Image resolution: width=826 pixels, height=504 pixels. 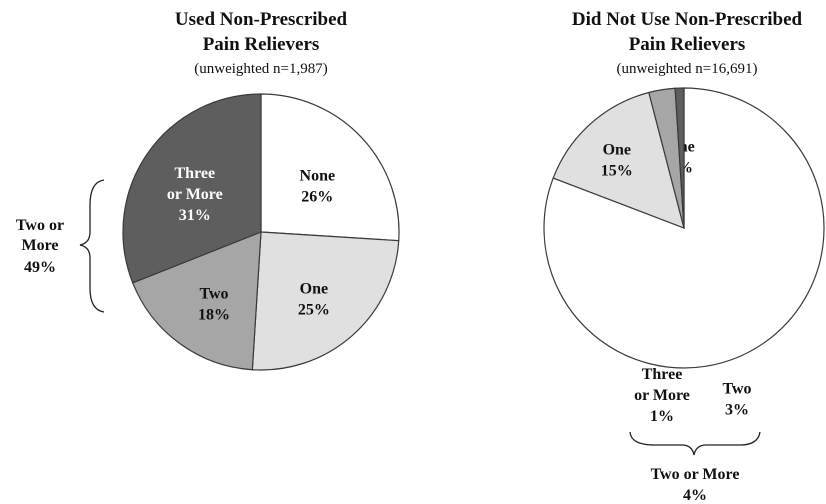 I want to click on chart2-group-brace, so click(x=695, y=443).